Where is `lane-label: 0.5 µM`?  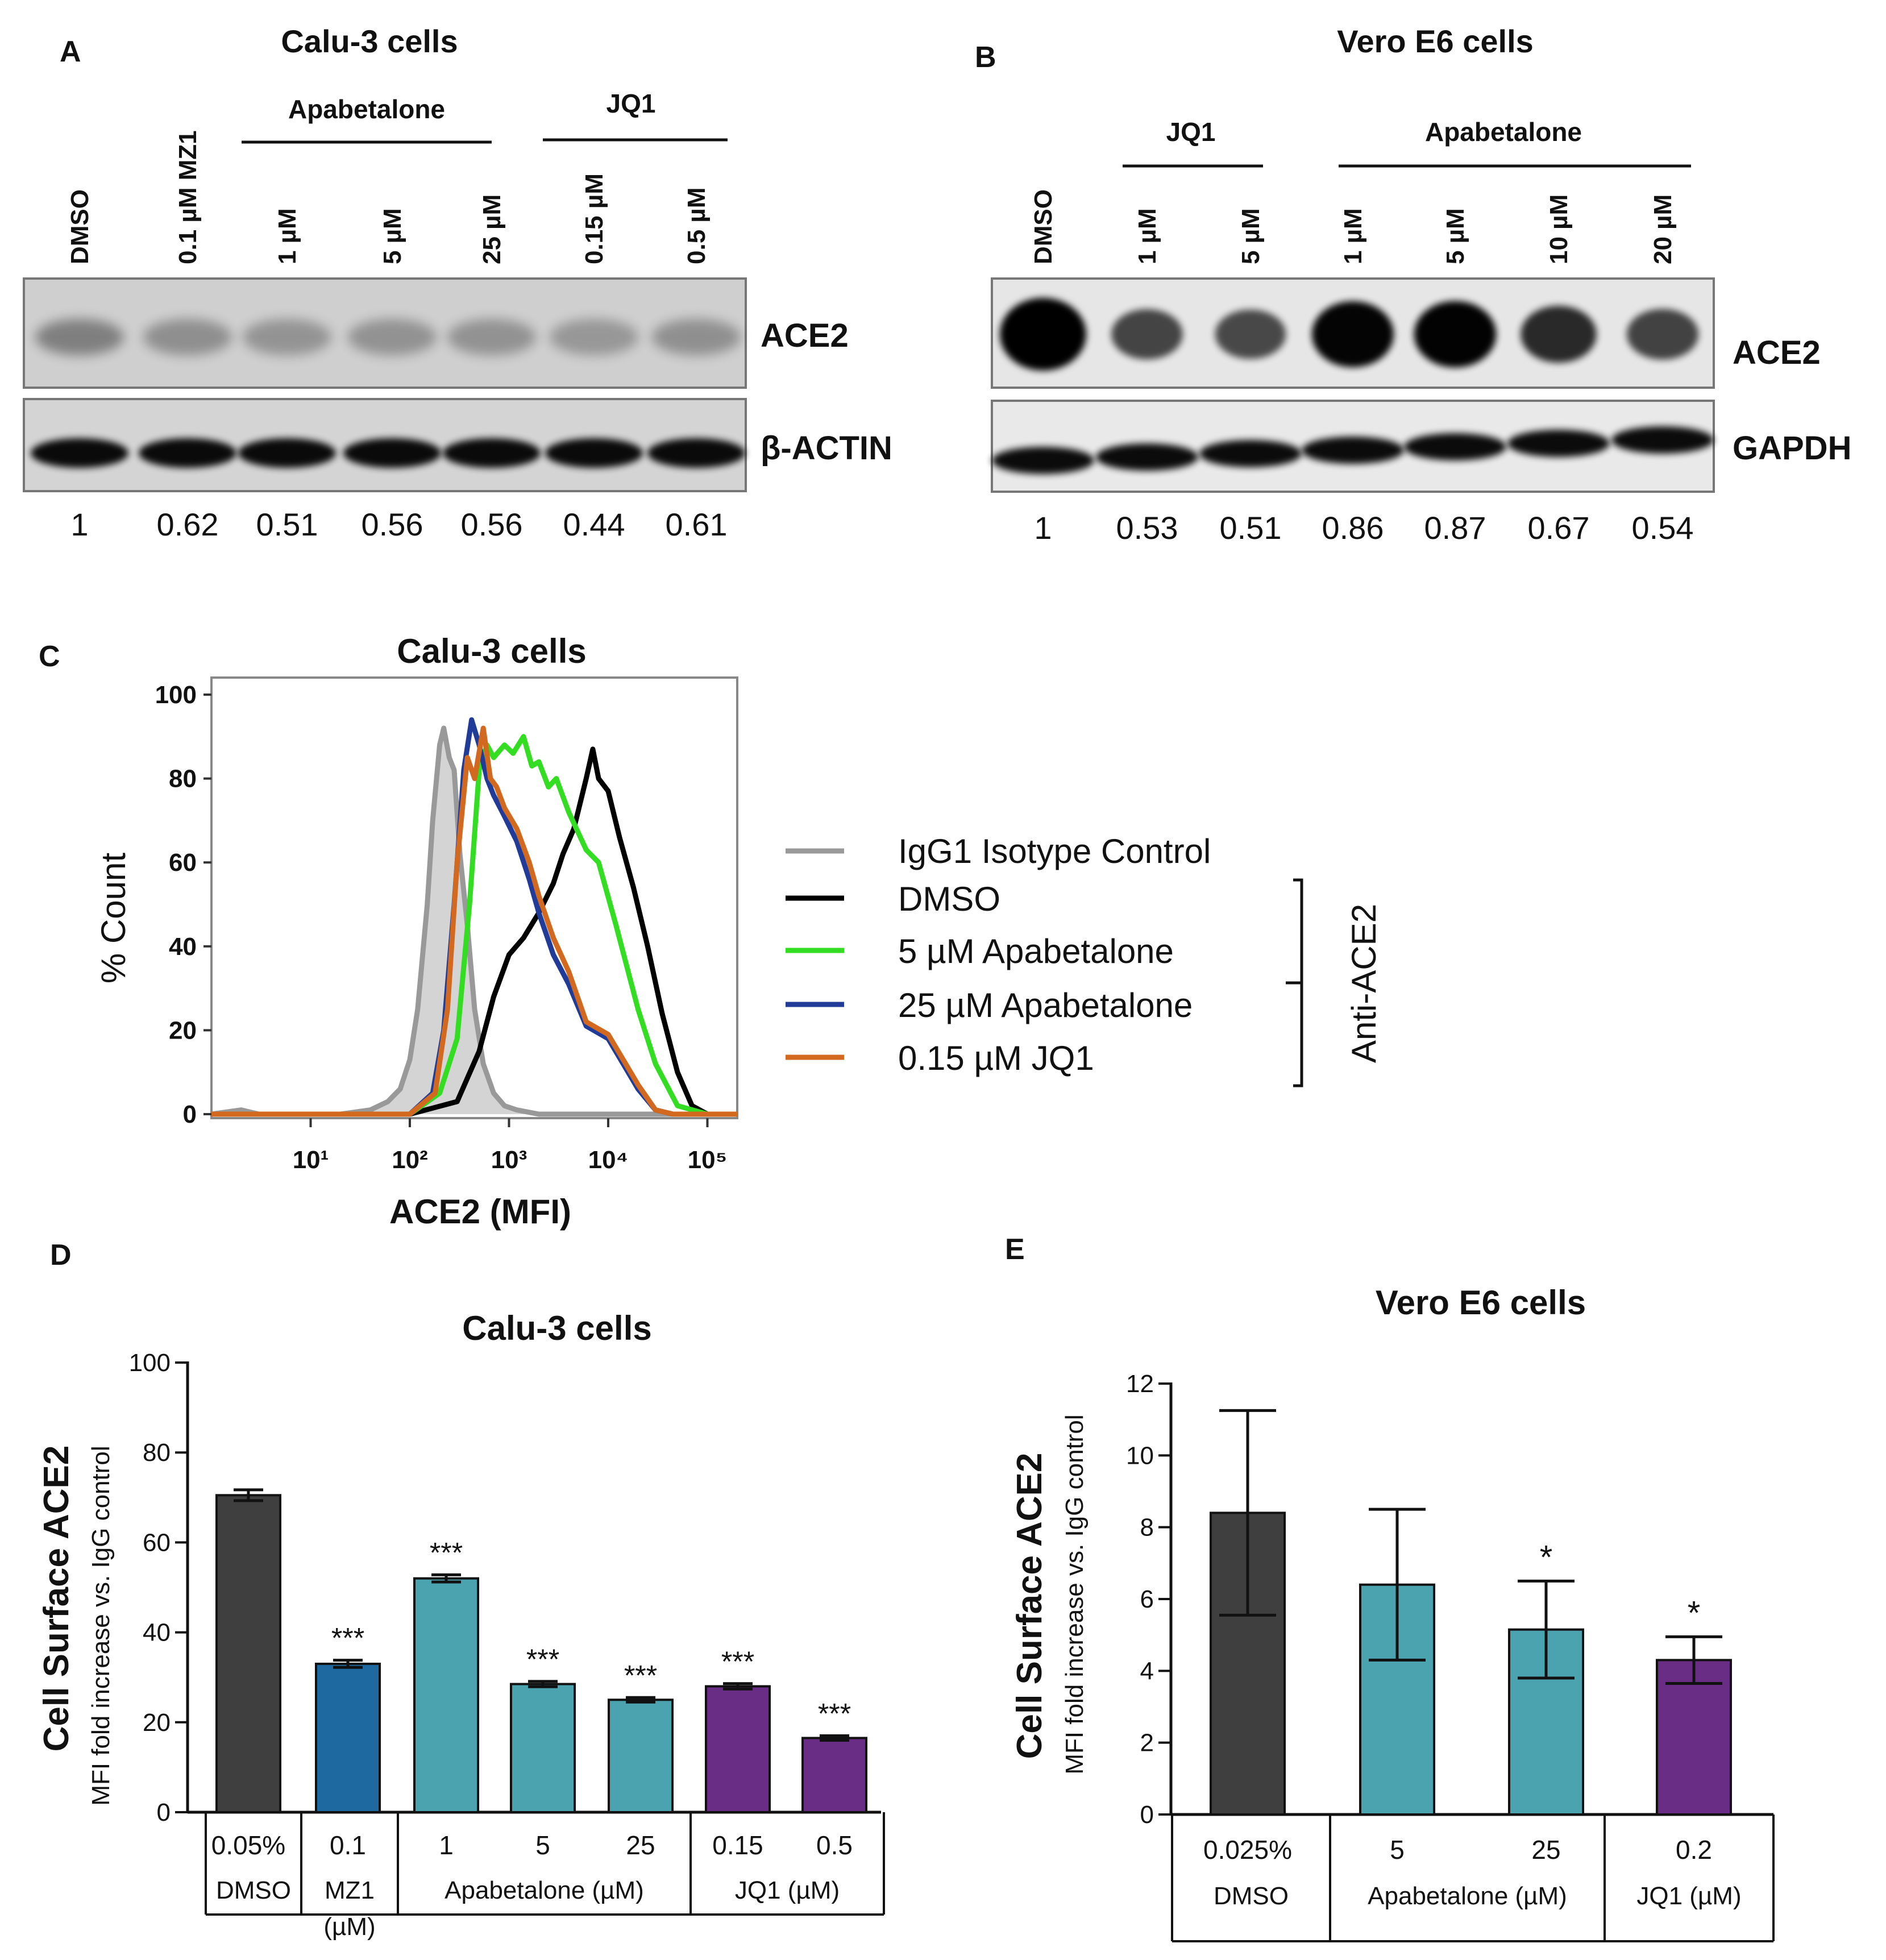 lane-label: 0.5 µM is located at coordinates (697, 226).